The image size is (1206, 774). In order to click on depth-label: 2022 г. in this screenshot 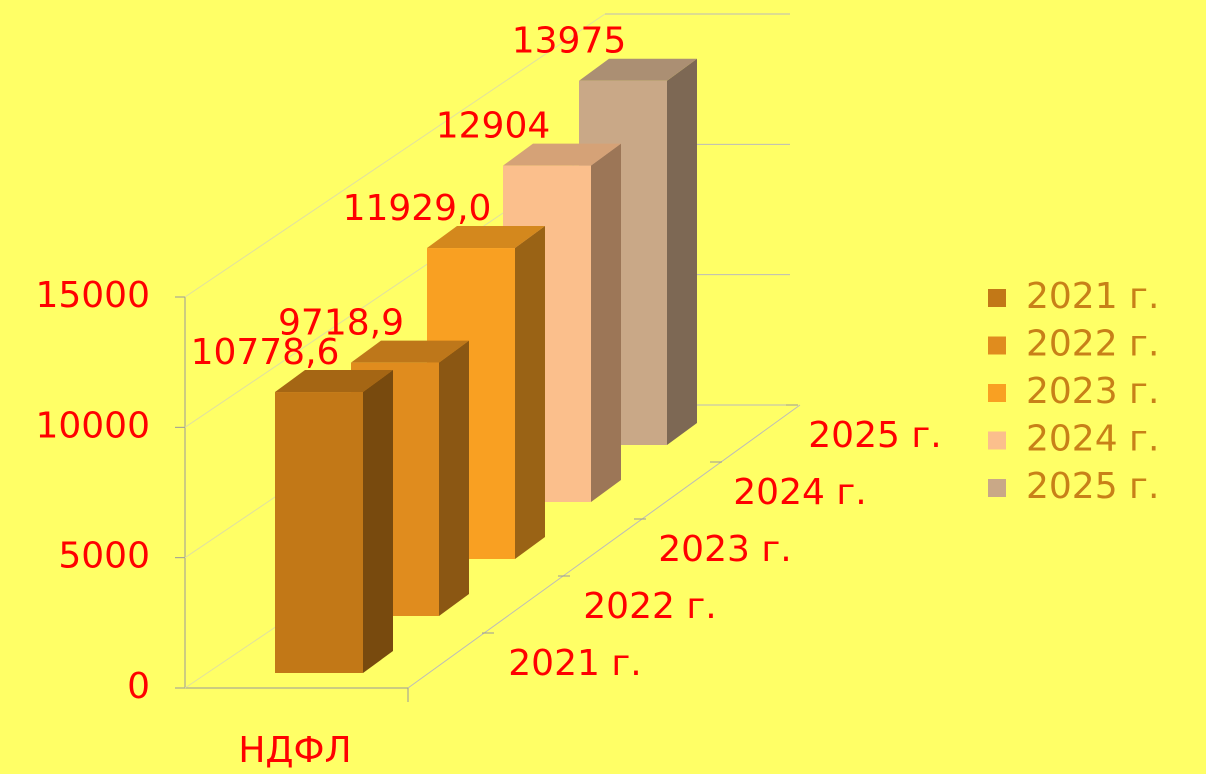, I will do `click(649, 606)`.